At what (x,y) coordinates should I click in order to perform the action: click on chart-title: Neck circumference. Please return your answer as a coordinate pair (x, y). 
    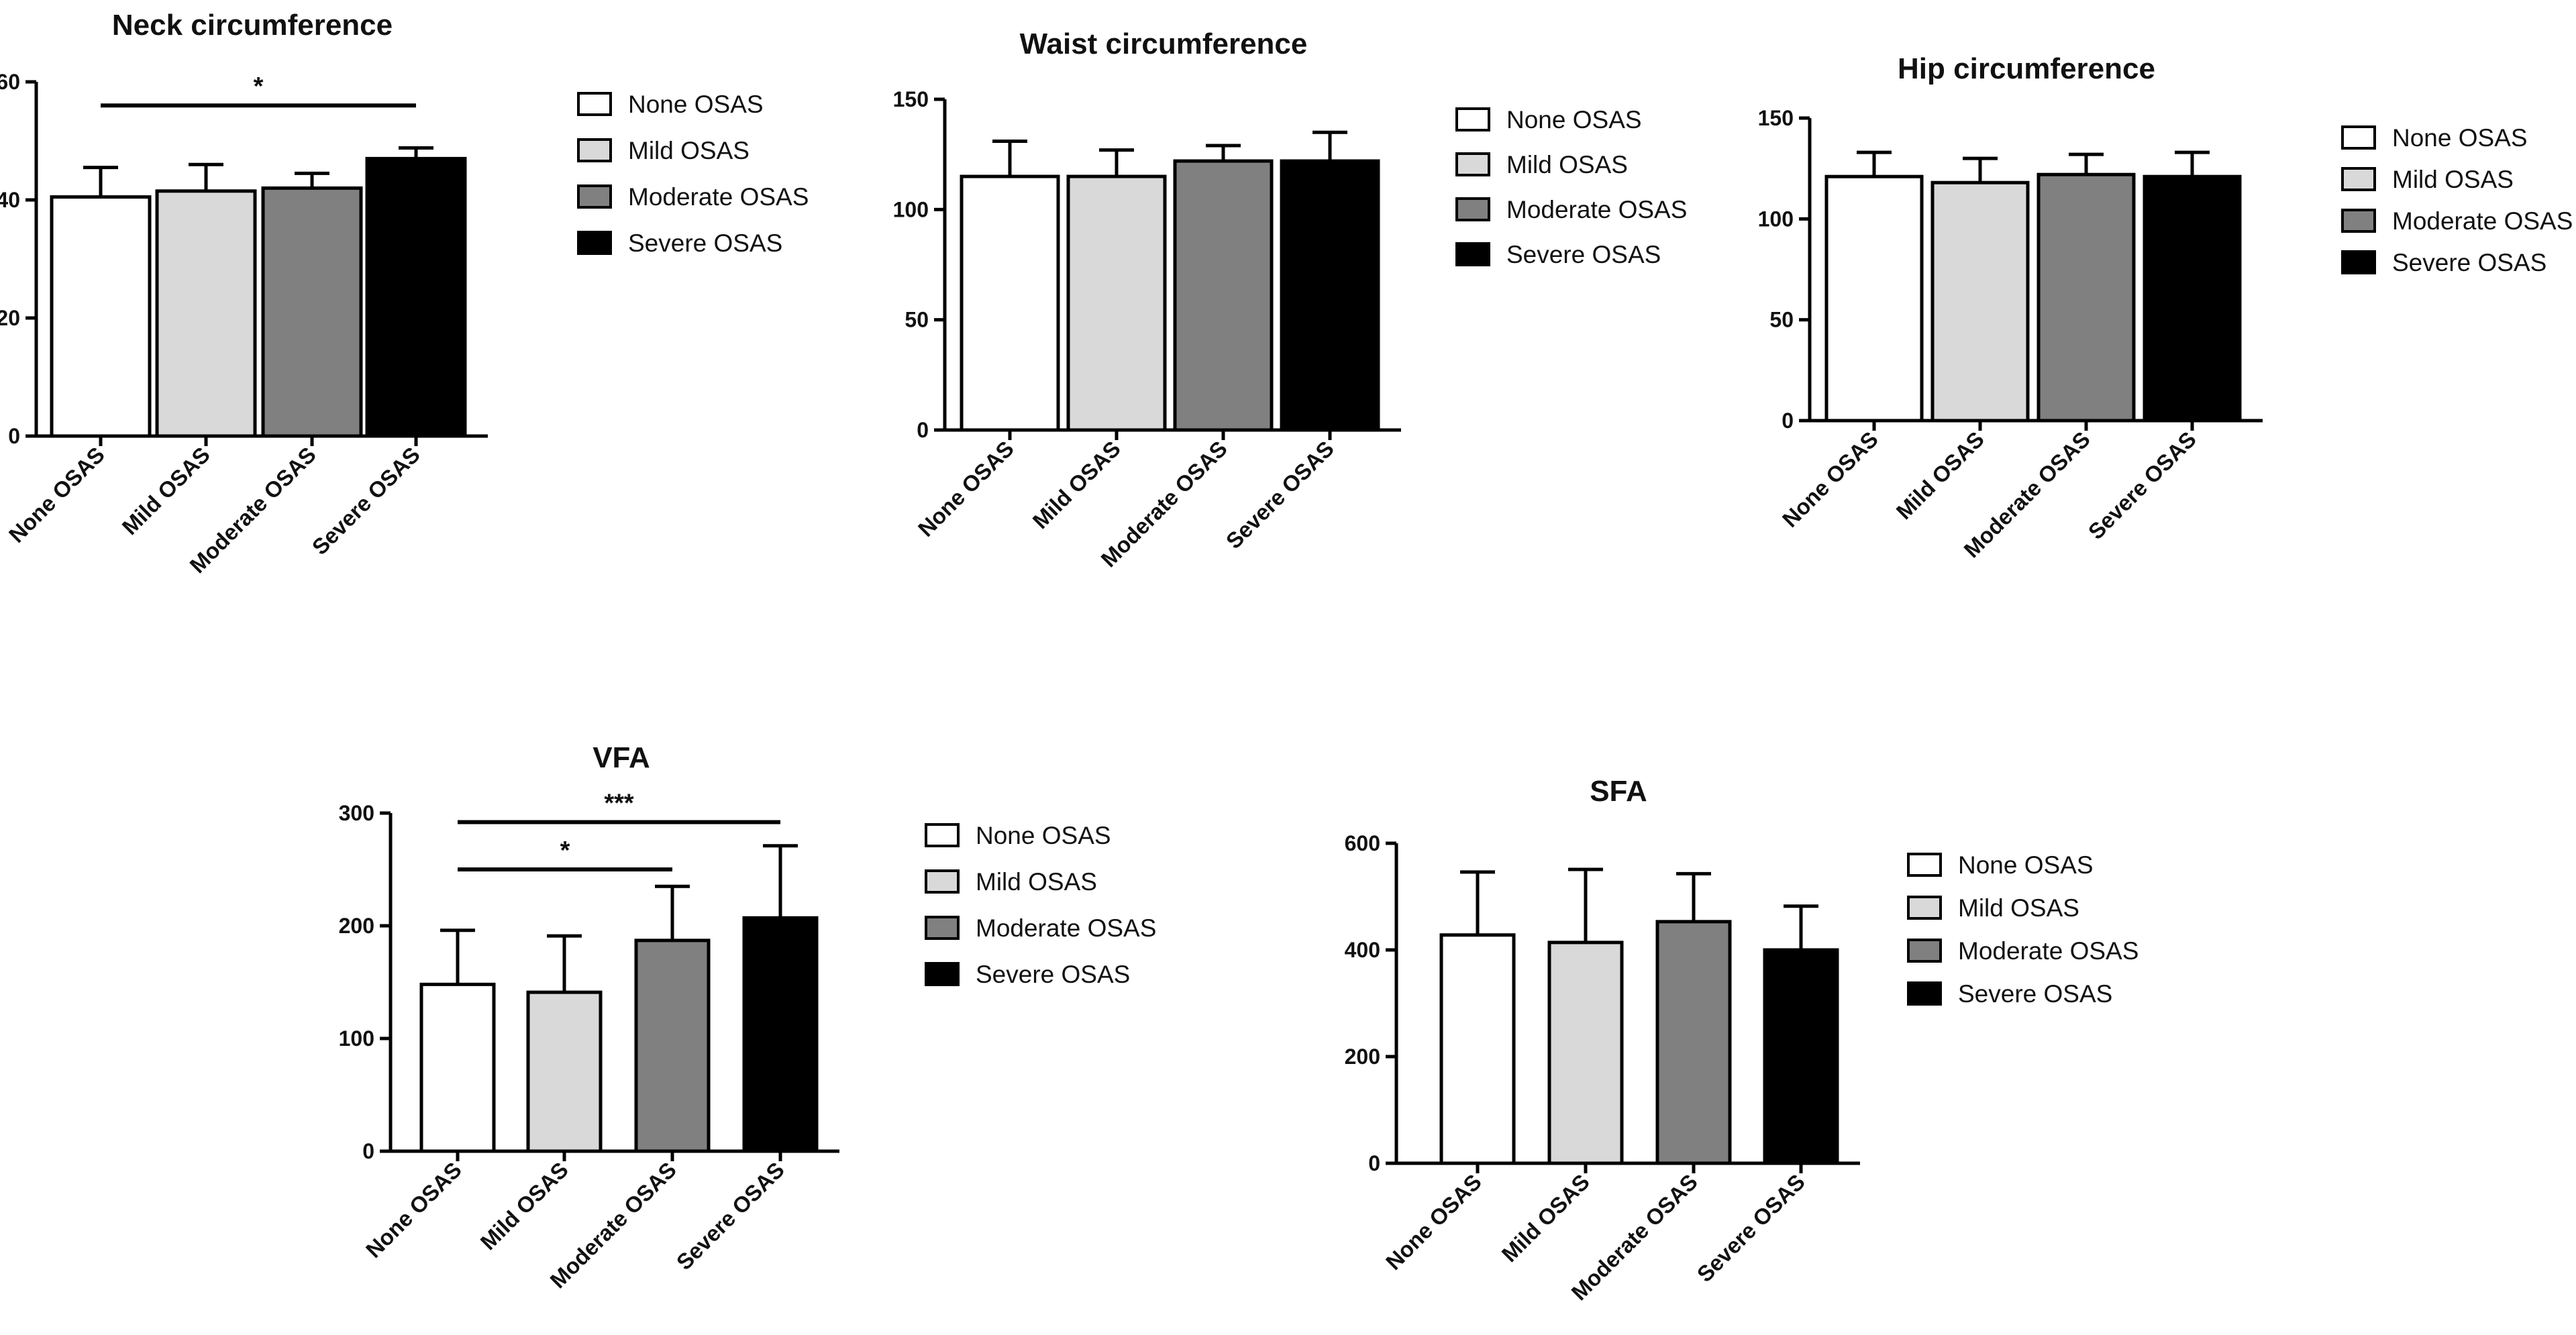
    Looking at the image, I should click on (252, 25).